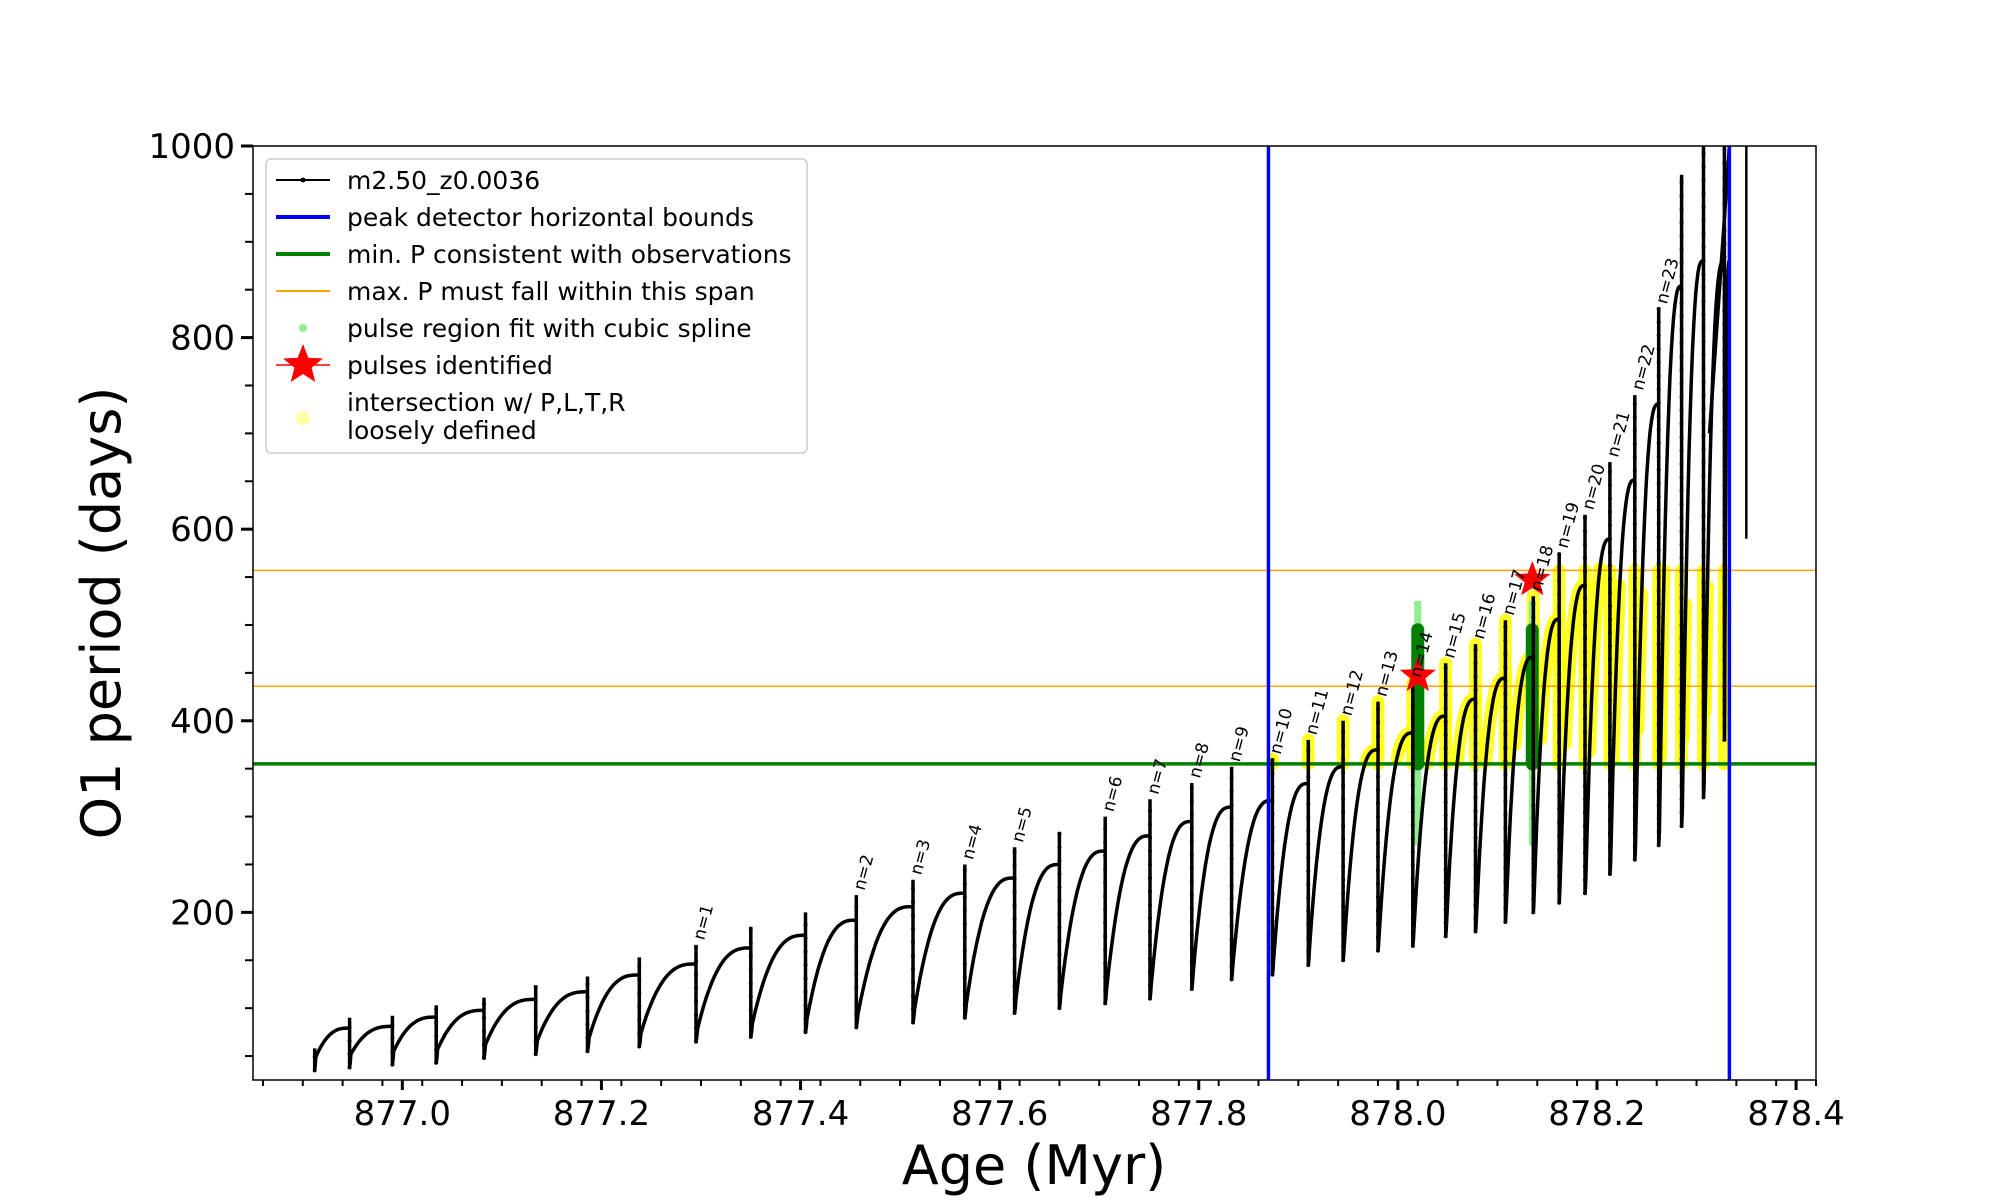 The height and width of the screenshot is (1200, 2000). I want to click on legend-label: m2.50_z0.0036, so click(443, 180).